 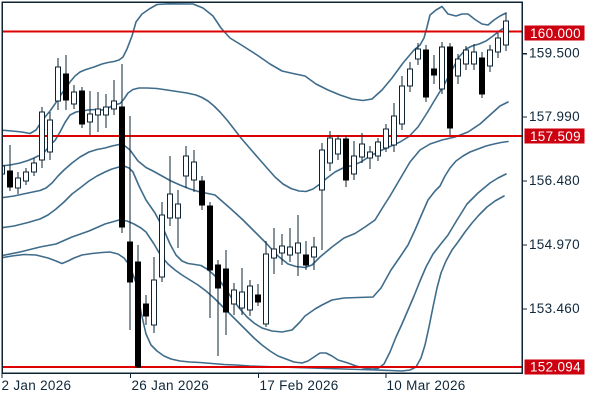 What do you see at coordinates (554, 180) in the screenshot?
I see `svg-text: 156.480` at bounding box center [554, 180].